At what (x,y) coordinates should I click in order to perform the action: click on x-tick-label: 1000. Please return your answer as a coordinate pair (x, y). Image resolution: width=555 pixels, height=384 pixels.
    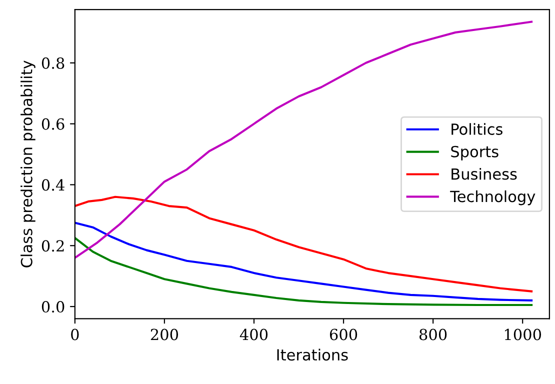
    Looking at the image, I should click on (523, 334).